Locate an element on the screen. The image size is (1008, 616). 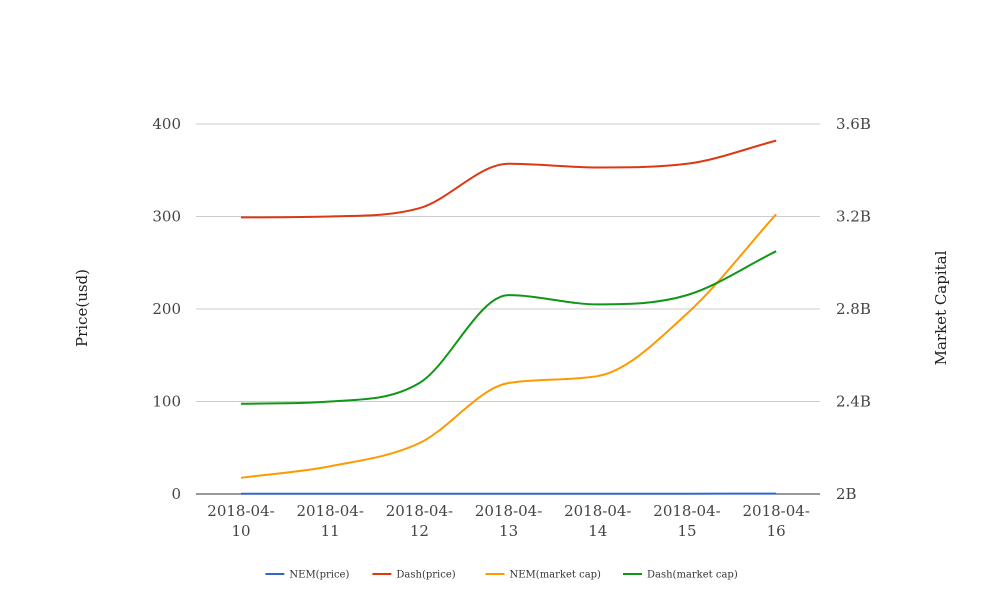
y-tick-label: 300 is located at coordinates (166, 217).